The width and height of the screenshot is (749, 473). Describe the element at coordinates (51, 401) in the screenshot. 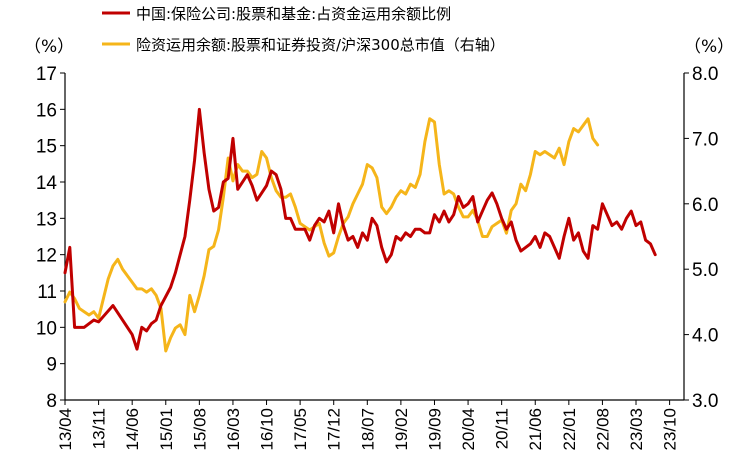

I see `left-tick-label: 8` at that location.